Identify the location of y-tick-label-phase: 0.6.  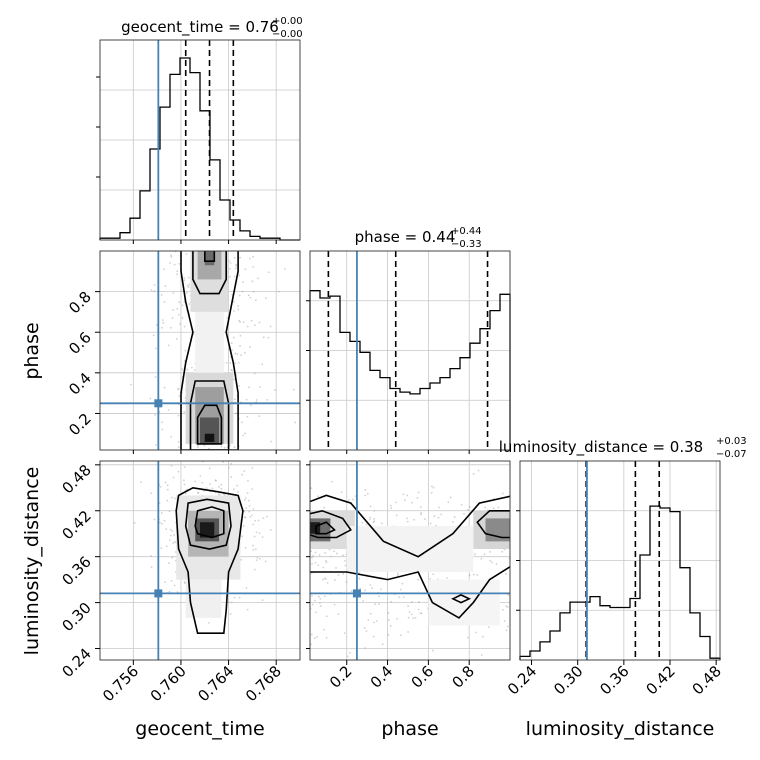
(80, 343).